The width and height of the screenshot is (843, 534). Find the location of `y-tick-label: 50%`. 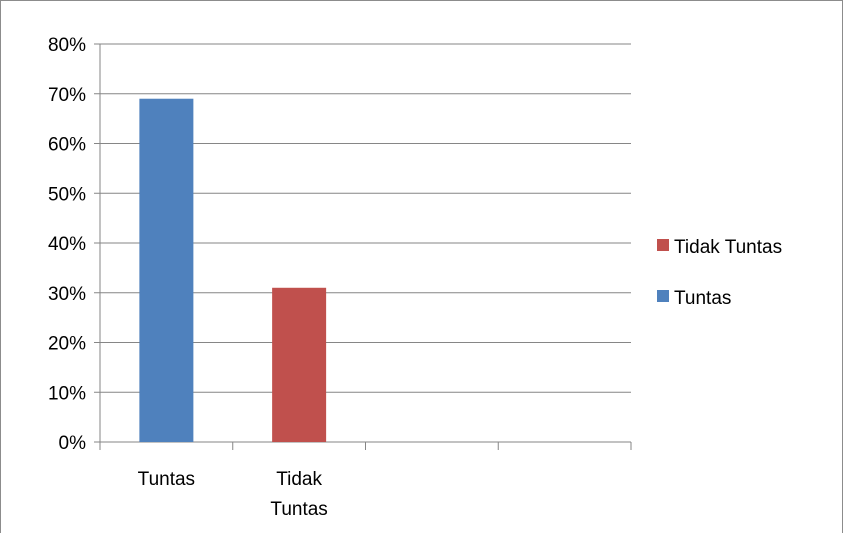

y-tick-label: 50% is located at coordinates (67, 194).